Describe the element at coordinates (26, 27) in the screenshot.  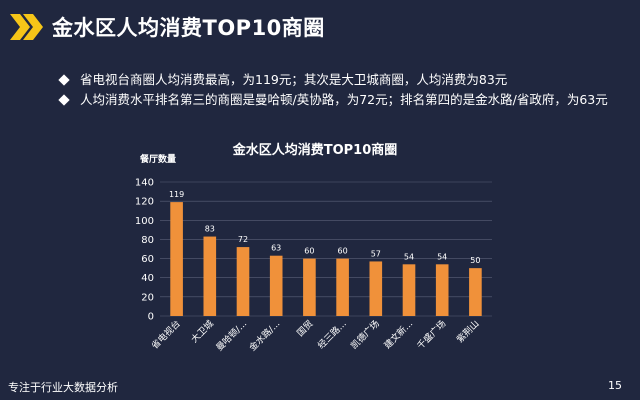
I see `chevron-right-icon` at that location.